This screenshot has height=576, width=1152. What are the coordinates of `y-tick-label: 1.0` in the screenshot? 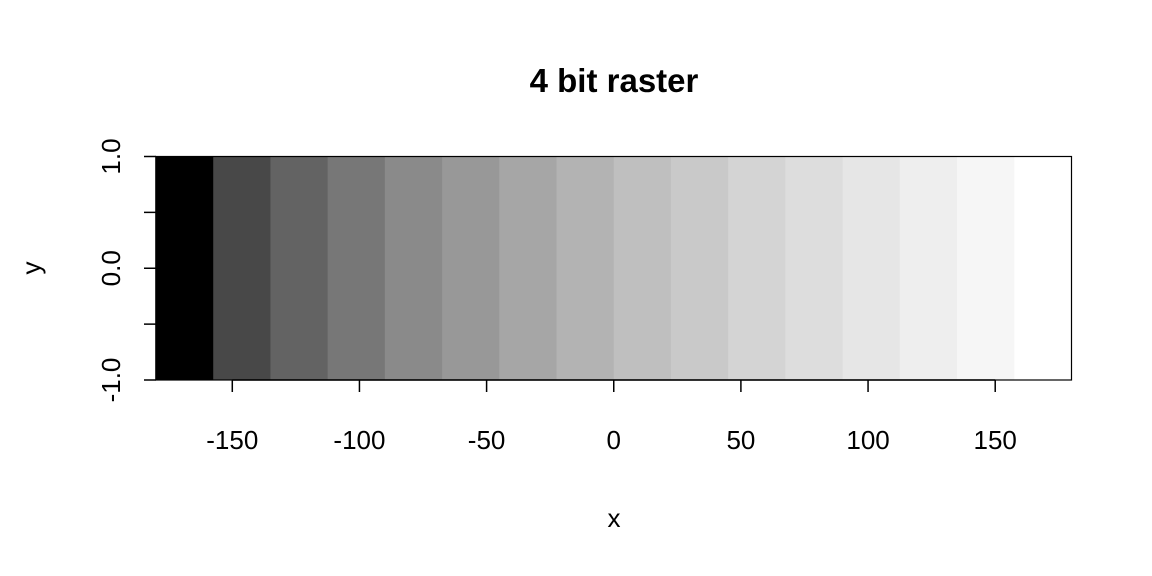 It's located at (111, 156).